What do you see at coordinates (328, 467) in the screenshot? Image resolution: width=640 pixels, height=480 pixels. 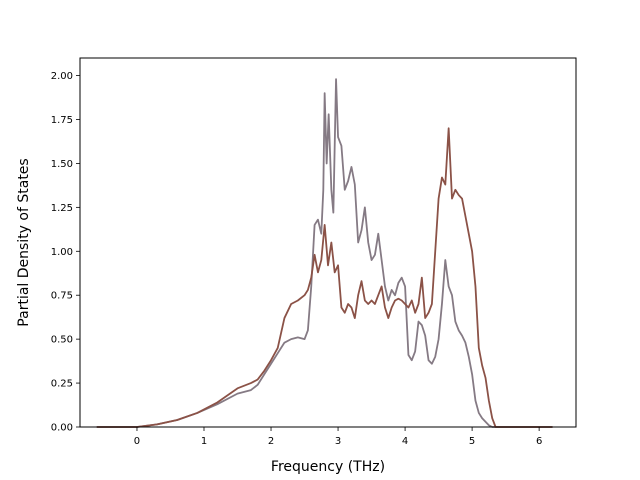 I see `x-axis-label: Frequency (THz)` at bounding box center [328, 467].